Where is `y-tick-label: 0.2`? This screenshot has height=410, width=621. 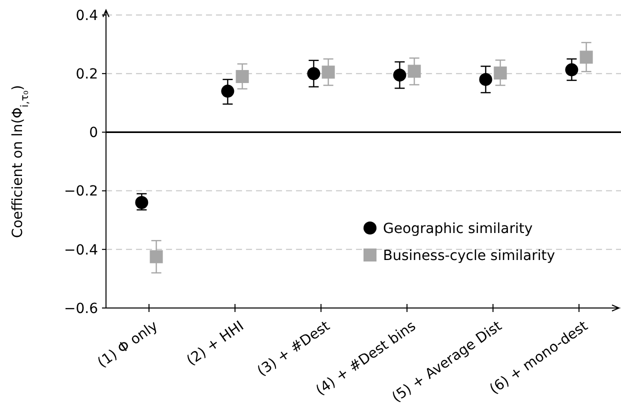 y-tick-label: 0.2 is located at coordinates (87, 74).